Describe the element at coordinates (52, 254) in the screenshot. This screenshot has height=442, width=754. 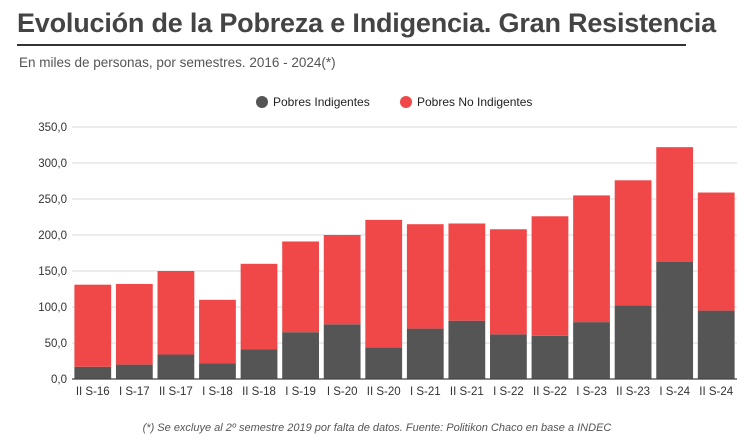
I see `y-axis: 0,0 50,0 100,0 150,0 200,0 250,0 300,0 350,0` at that location.